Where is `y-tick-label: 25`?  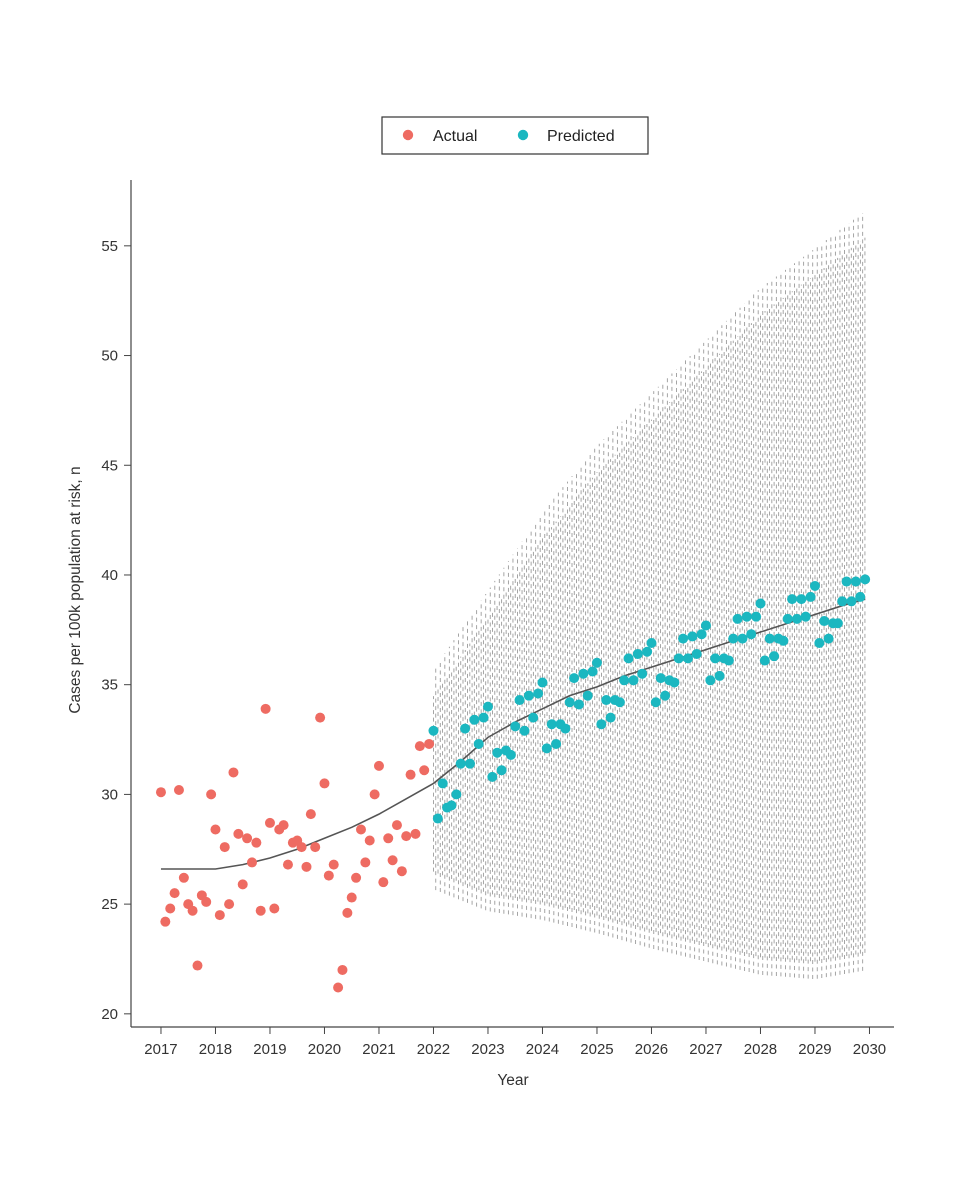
y-tick-label: 25 is located at coordinates (109, 904).